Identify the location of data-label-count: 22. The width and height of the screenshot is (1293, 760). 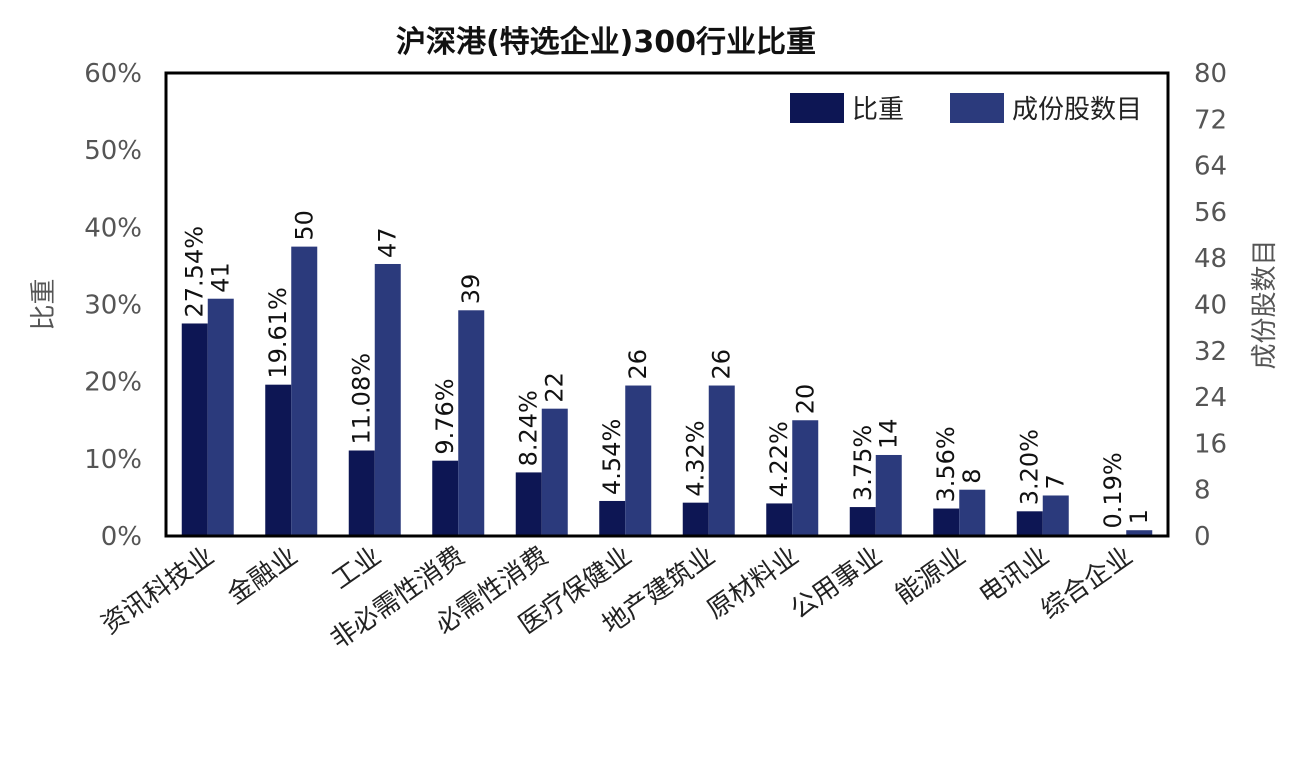
(555, 387).